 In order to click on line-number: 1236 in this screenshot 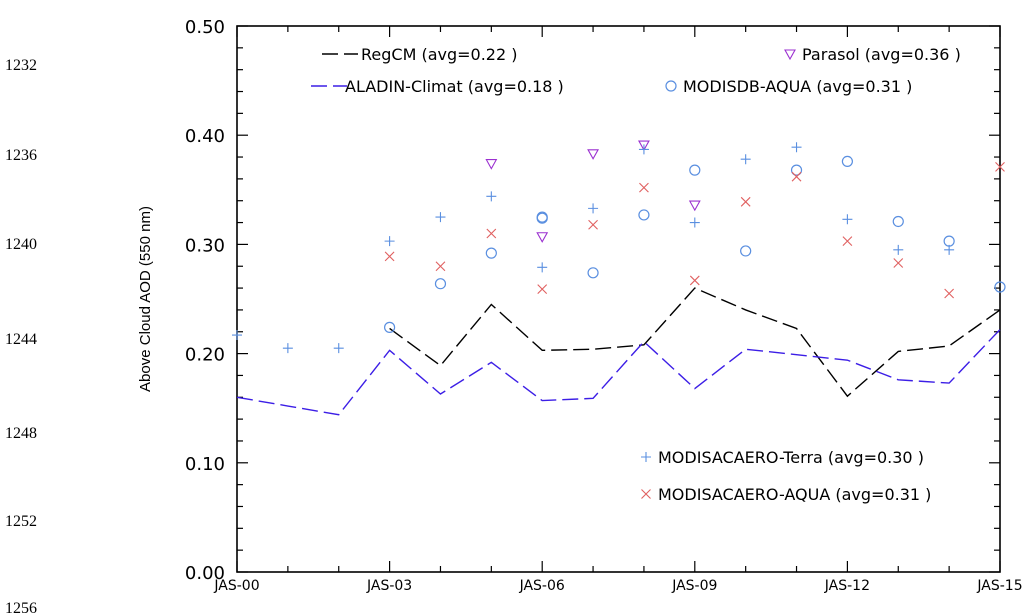, I will do `click(21, 155)`.